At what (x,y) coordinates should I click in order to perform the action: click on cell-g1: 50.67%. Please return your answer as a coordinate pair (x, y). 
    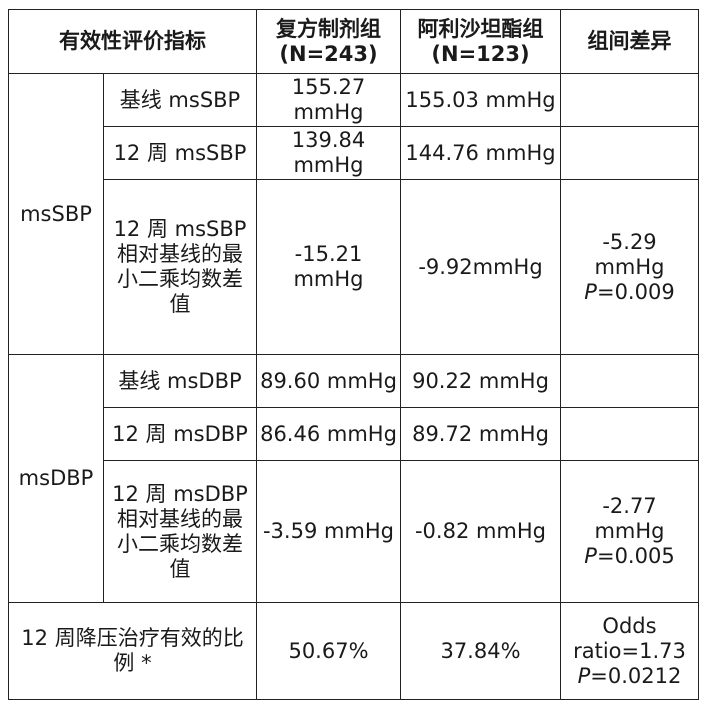
    Looking at the image, I should click on (328, 651).